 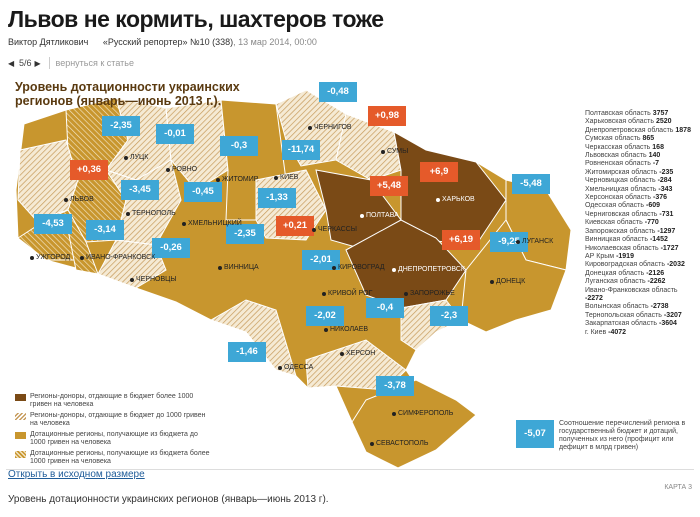 I want to click on gallery-counter: 5/6, so click(x=25, y=63).